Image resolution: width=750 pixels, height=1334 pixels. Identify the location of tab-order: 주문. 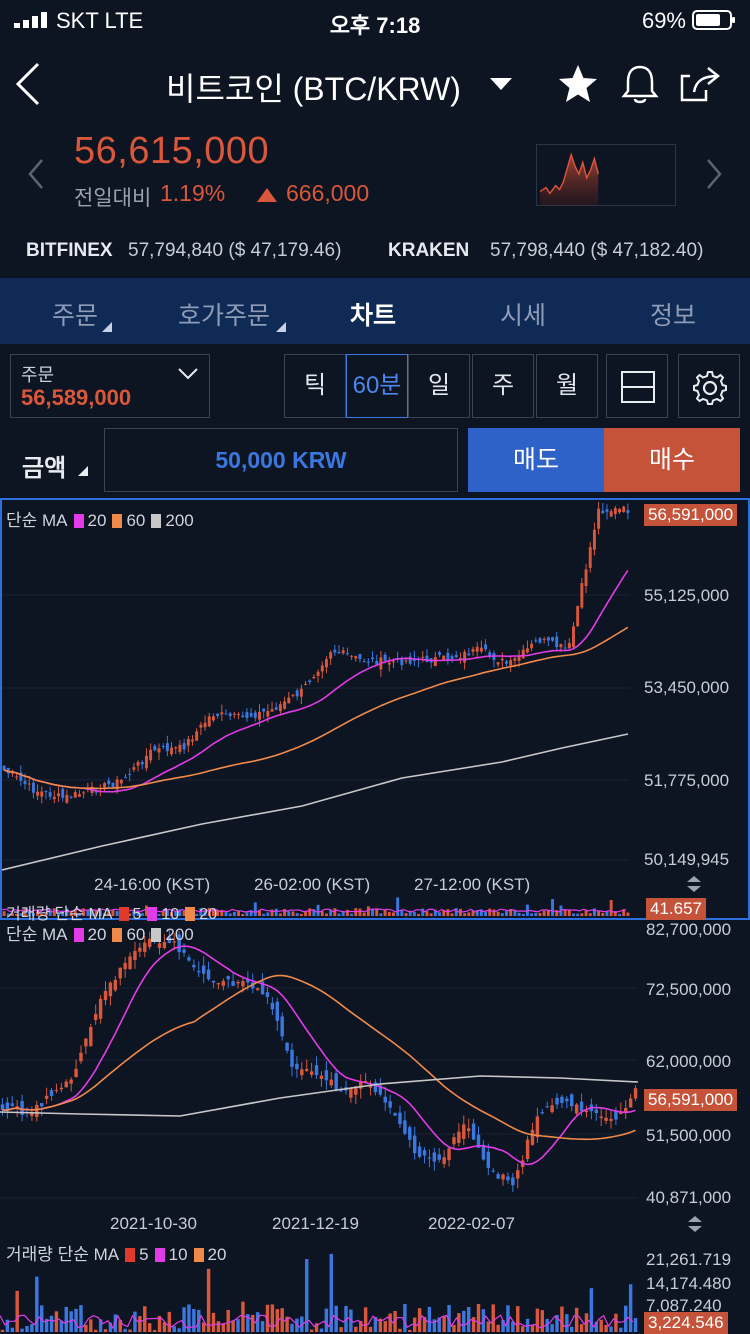
(75, 316).